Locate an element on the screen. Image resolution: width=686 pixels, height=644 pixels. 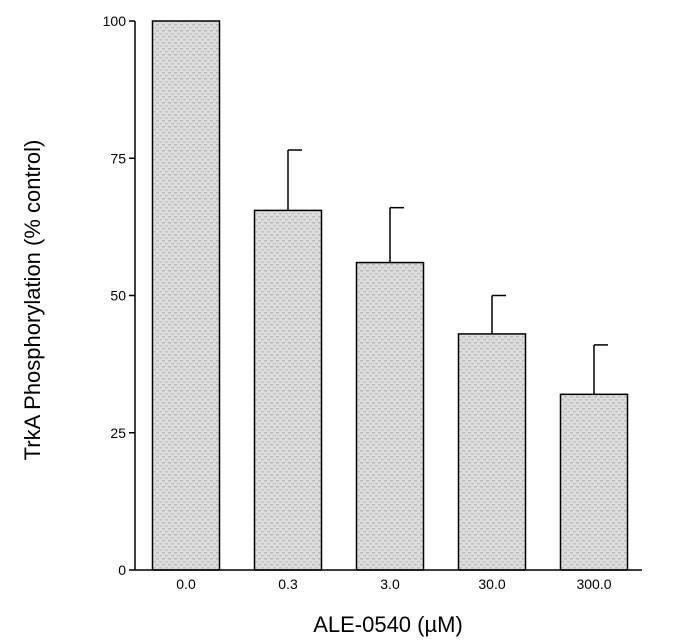
x-tick-label: 0.3 is located at coordinates (288, 584).